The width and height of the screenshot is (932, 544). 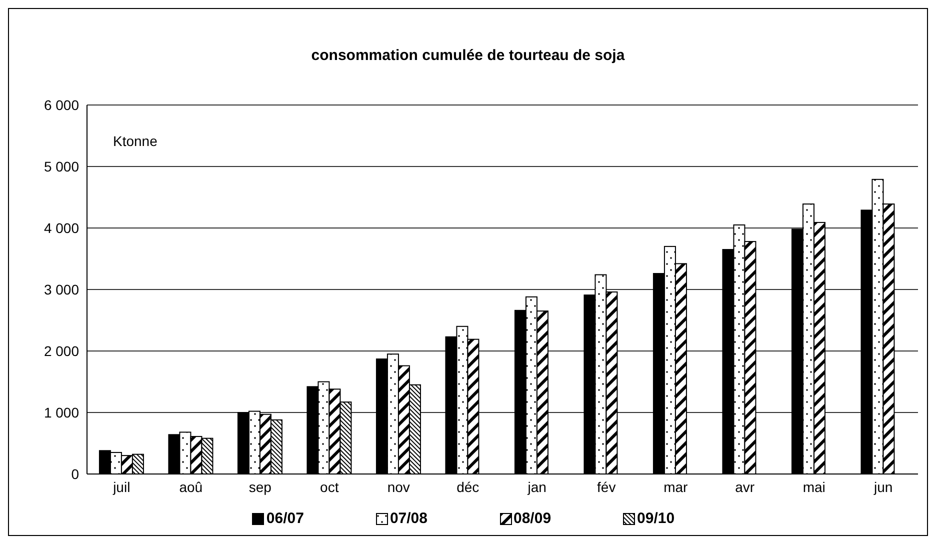 I want to click on y-tick-label: 0, so click(x=75, y=474).